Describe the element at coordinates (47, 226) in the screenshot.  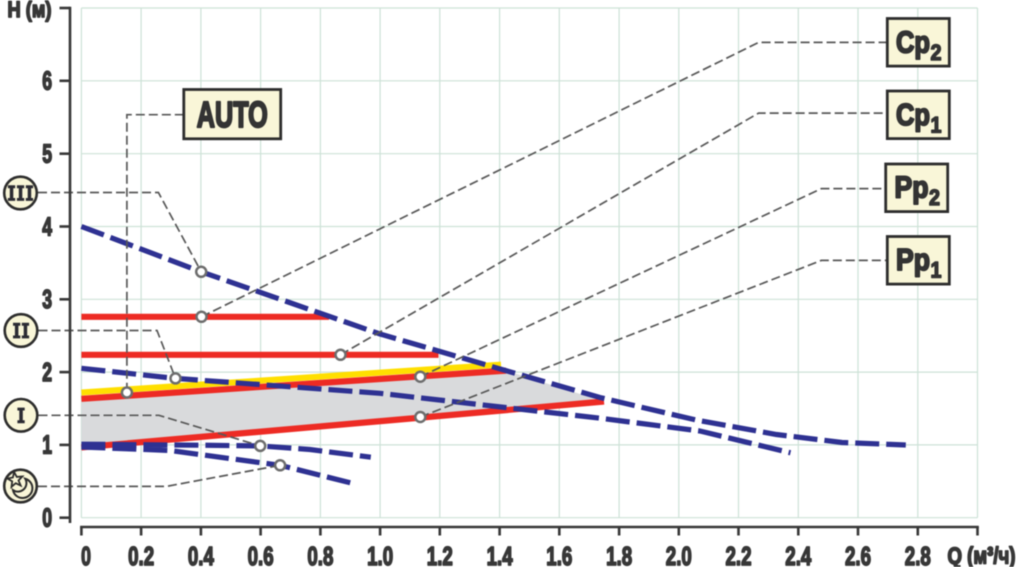
I see `svg-text: 4` at that location.